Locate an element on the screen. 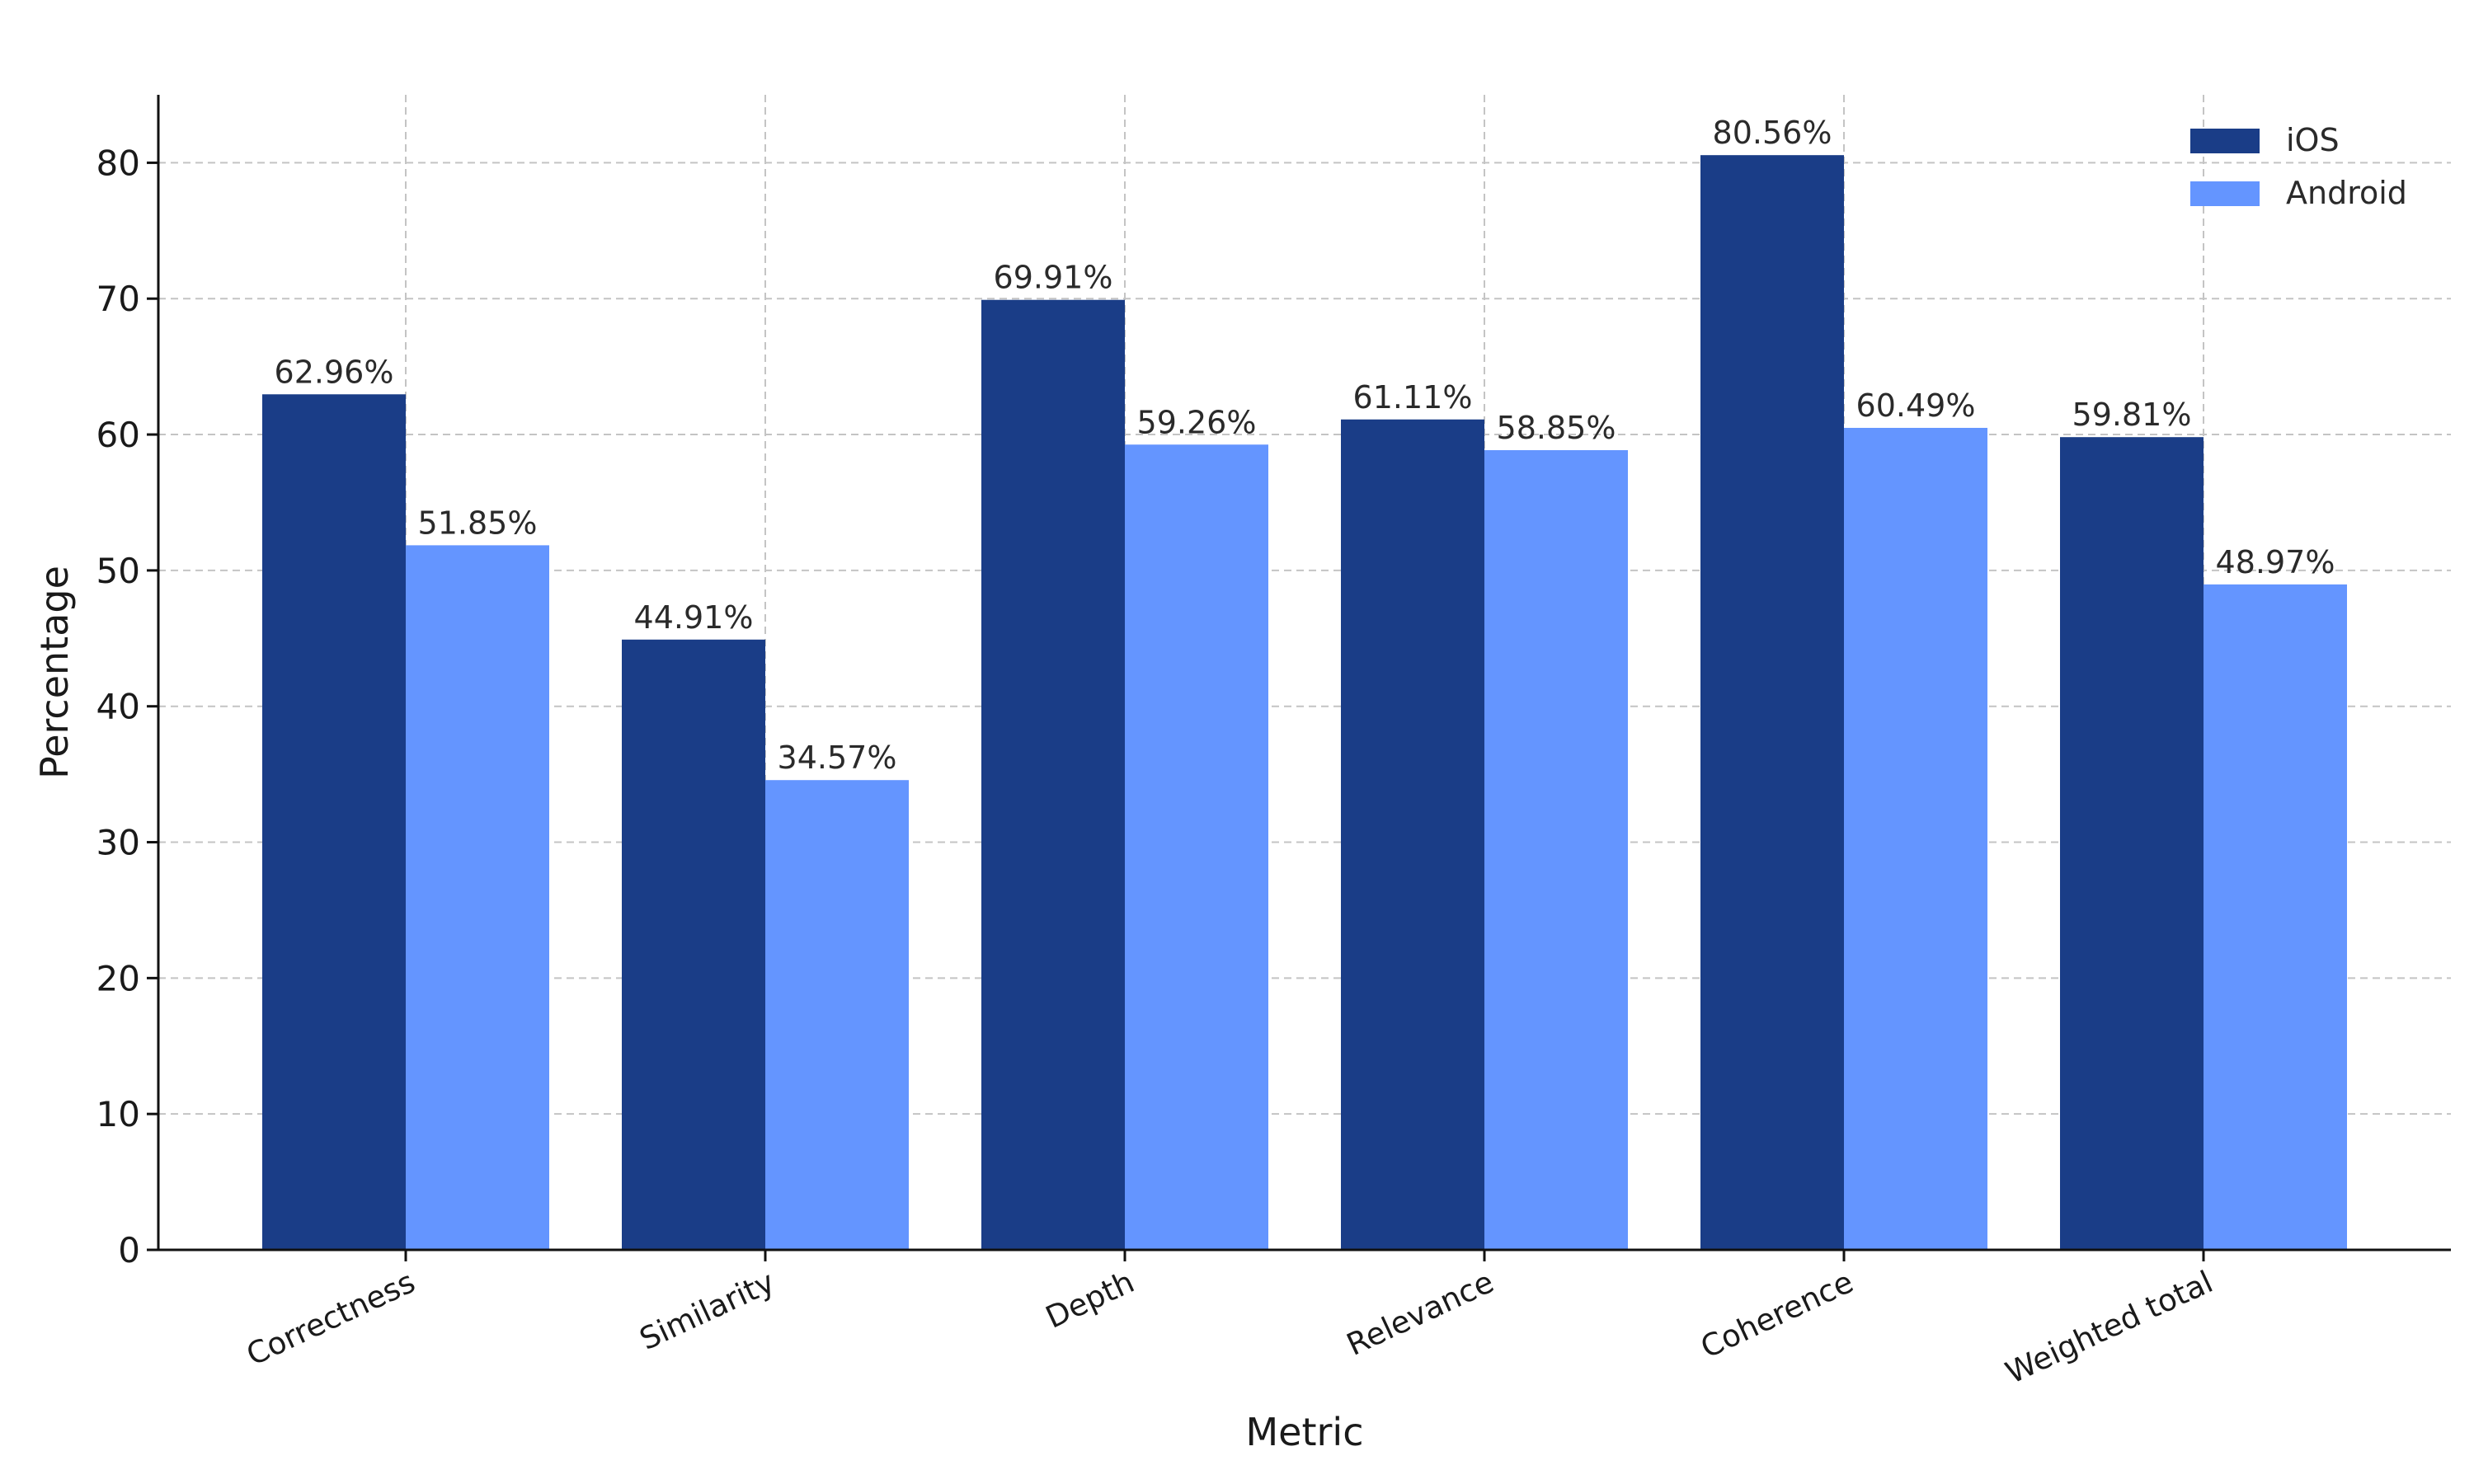 This screenshot has height=1484, width=2474. bar-android-similarity is located at coordinates (837, 1015).